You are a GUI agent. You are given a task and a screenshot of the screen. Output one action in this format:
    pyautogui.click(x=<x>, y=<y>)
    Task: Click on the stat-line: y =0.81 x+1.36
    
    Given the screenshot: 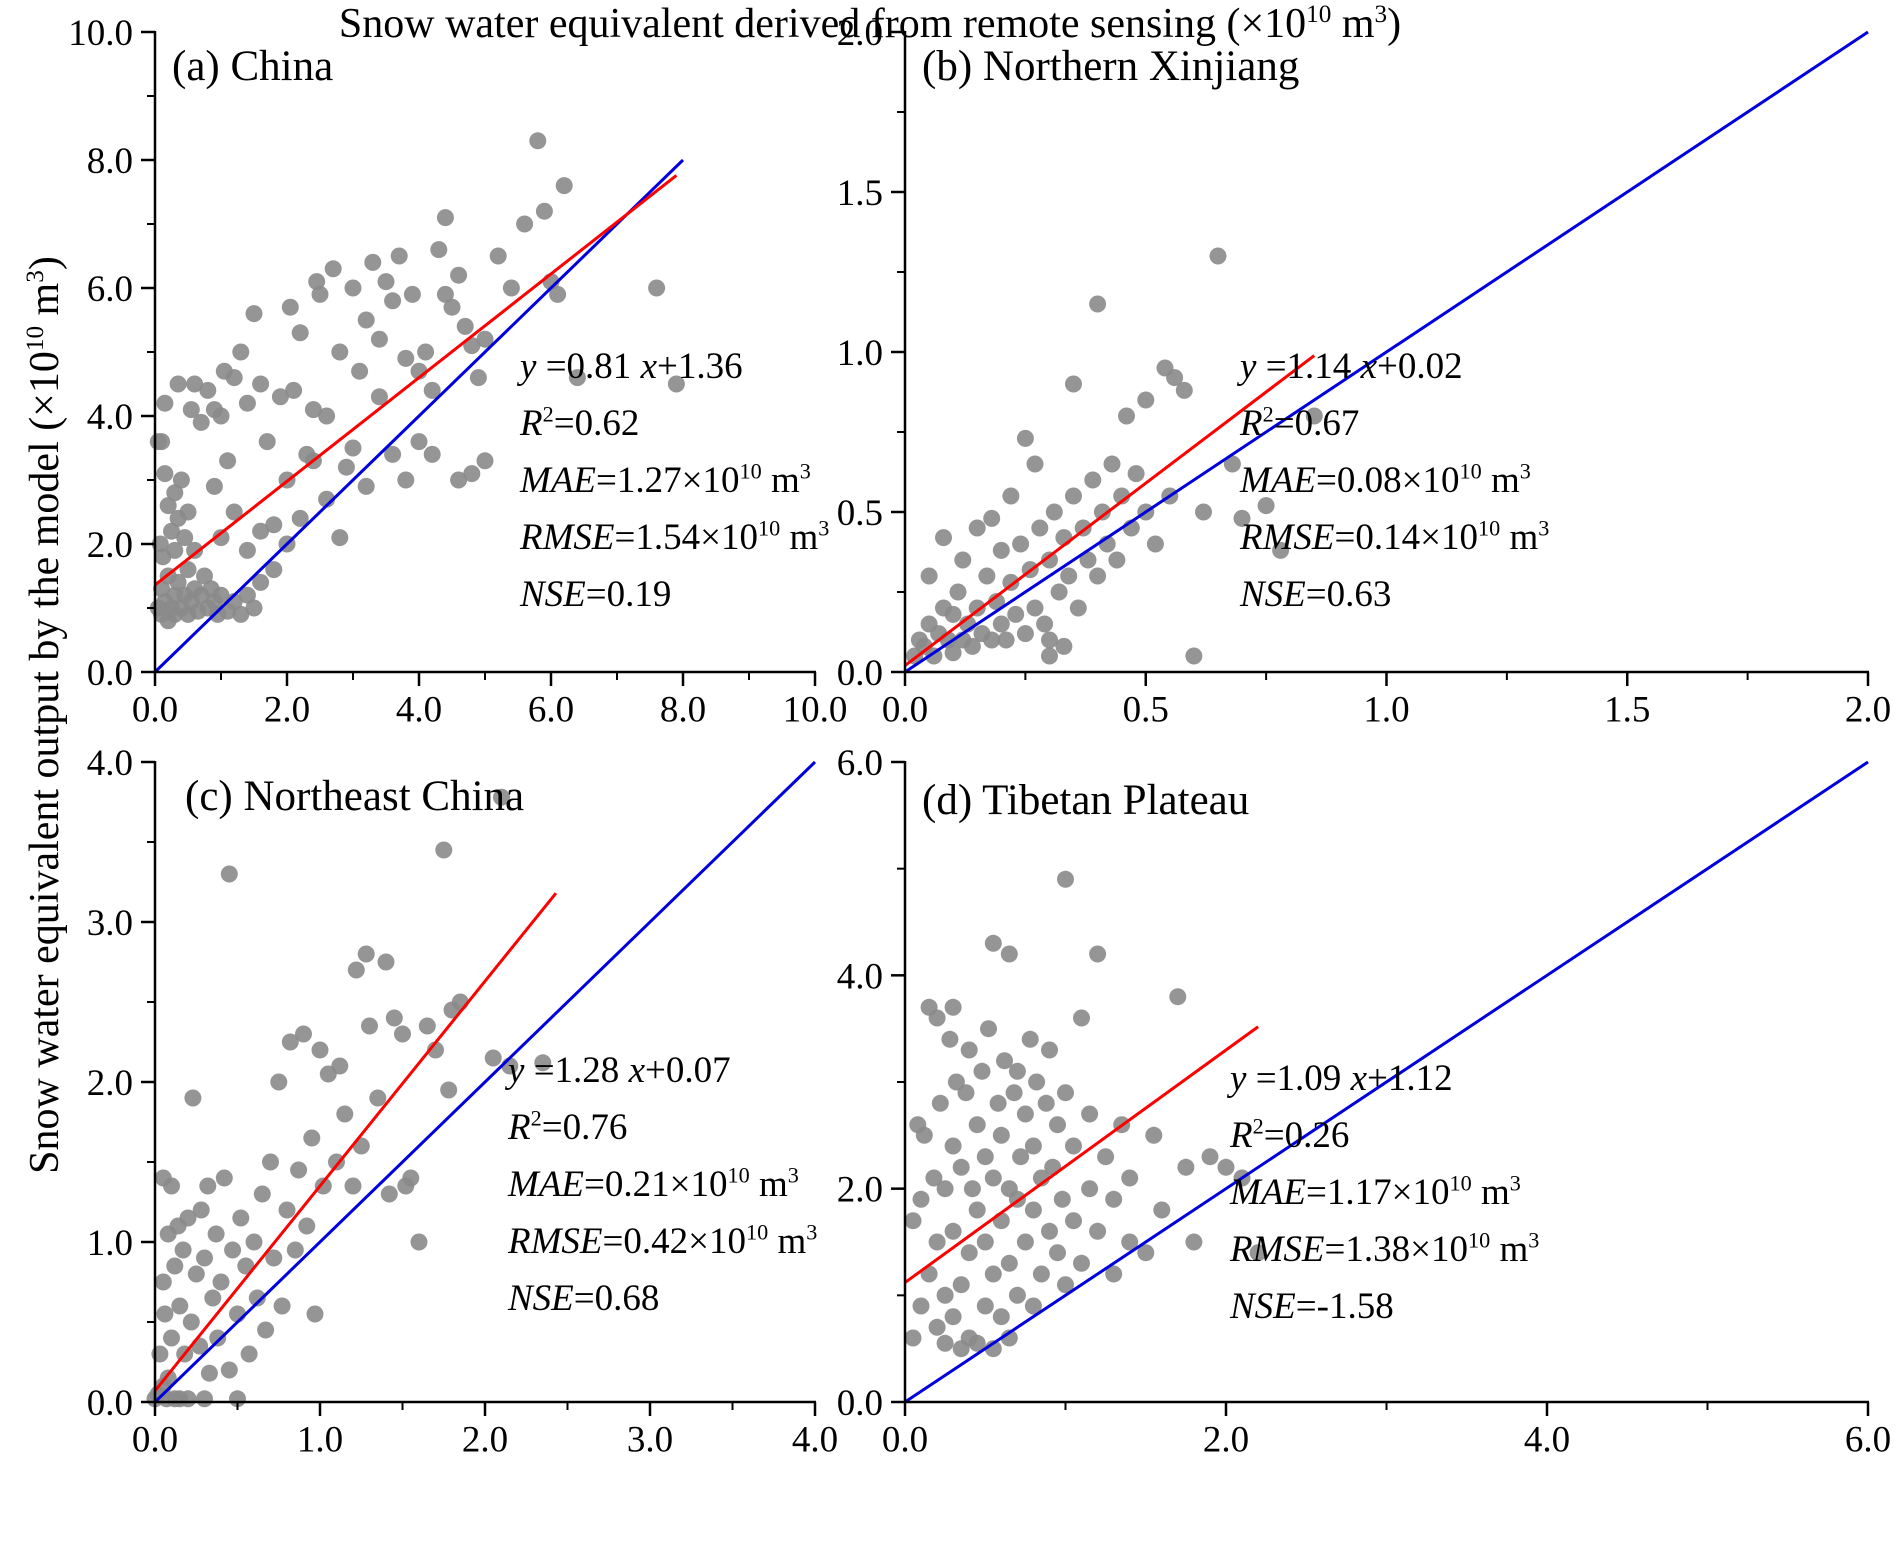 What is the action you would take?
    pyautogui.click(x=631, y=366)
    